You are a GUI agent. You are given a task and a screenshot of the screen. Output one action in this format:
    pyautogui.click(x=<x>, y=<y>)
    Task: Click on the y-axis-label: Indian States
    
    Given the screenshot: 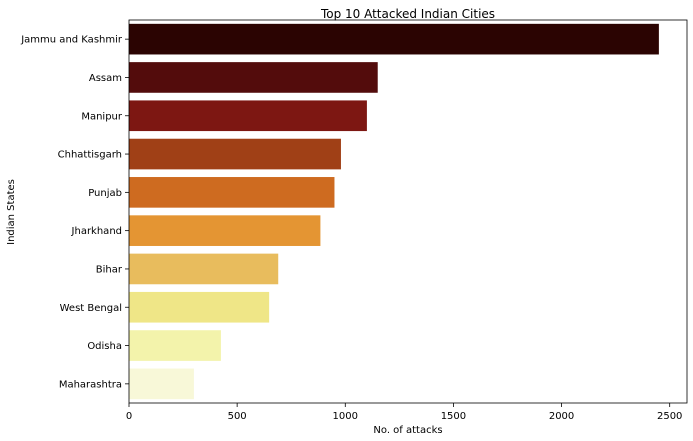 What is the action you would take?
    pyautogui.click(x=11, y=212)
    